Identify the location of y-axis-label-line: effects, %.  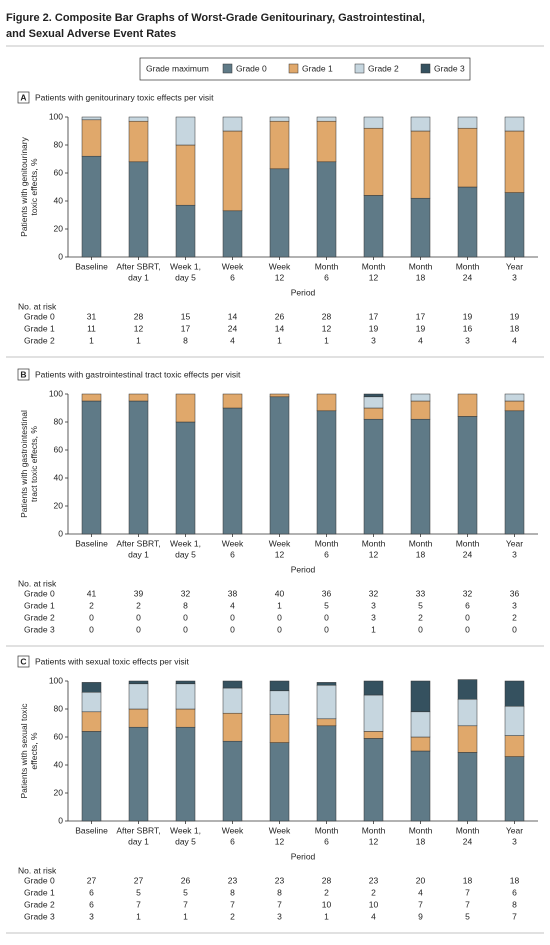
(34, 751).